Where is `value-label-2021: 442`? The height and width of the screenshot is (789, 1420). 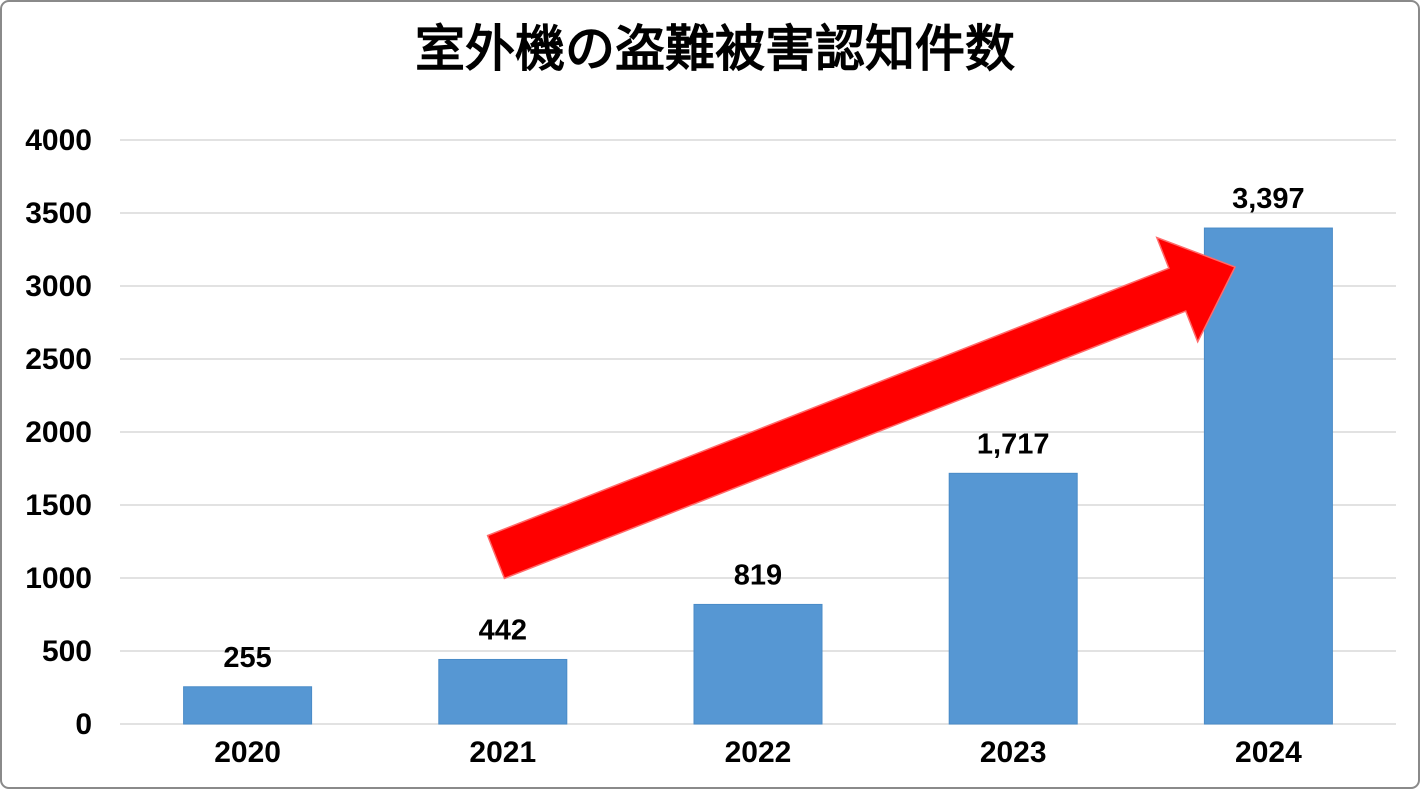 value-label-2021: 442 is located at coordinates (503, 630).